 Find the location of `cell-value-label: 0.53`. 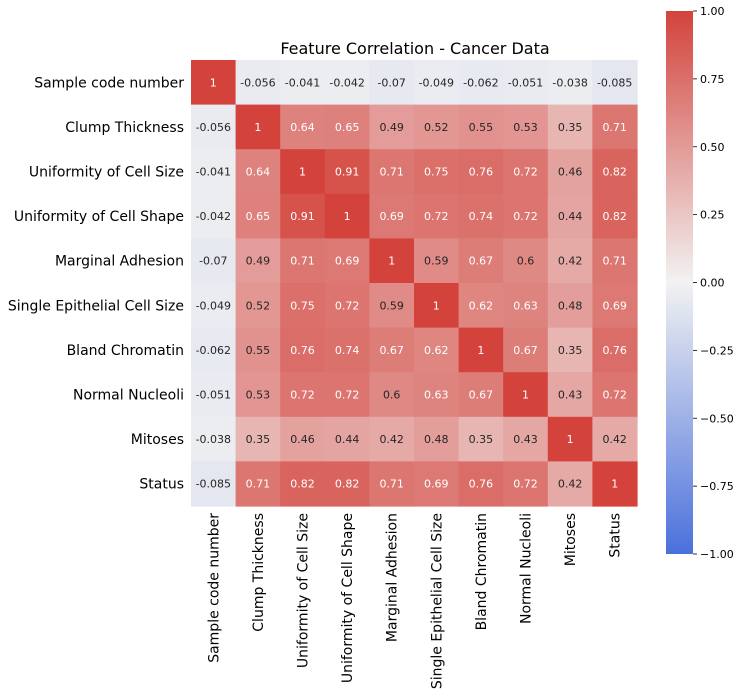

cell-value-label: 0.53 is located at coordinates (258, 395).